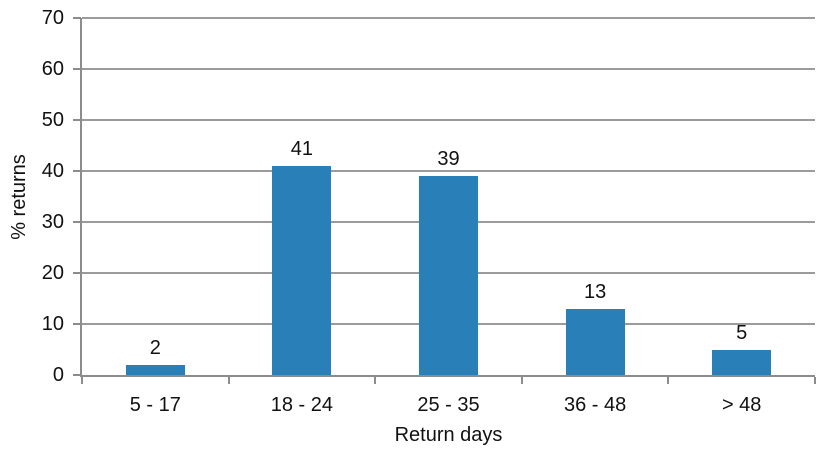  Describe the element at coordinates (52, 273) in the screenshot. I see `y-tick-label: 20` at that location.